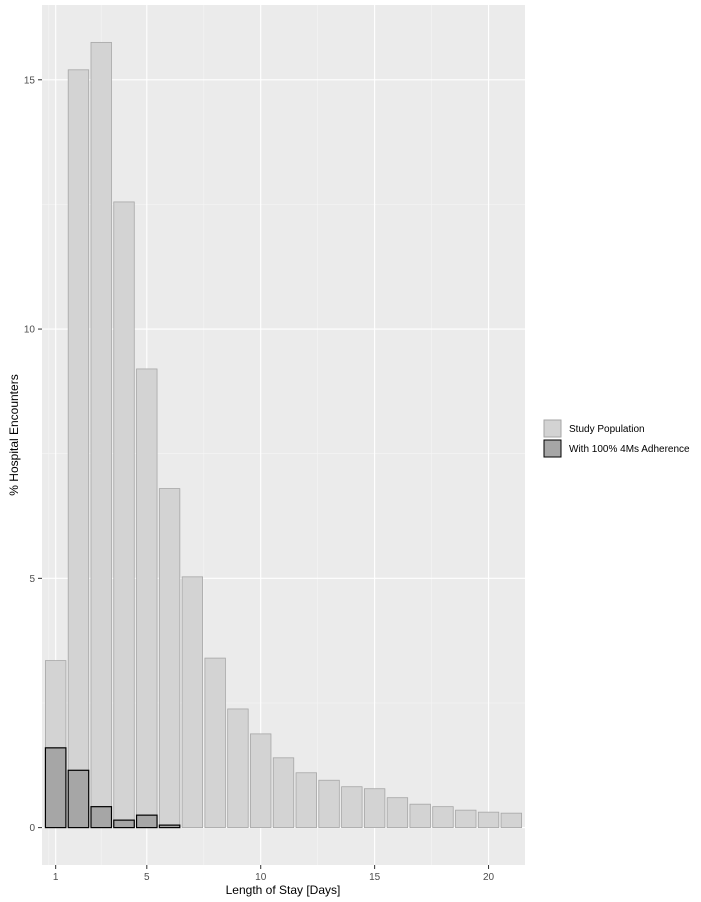 The image size is (701, 902). I want to click on legend-key-study-population, so click(552, 428).